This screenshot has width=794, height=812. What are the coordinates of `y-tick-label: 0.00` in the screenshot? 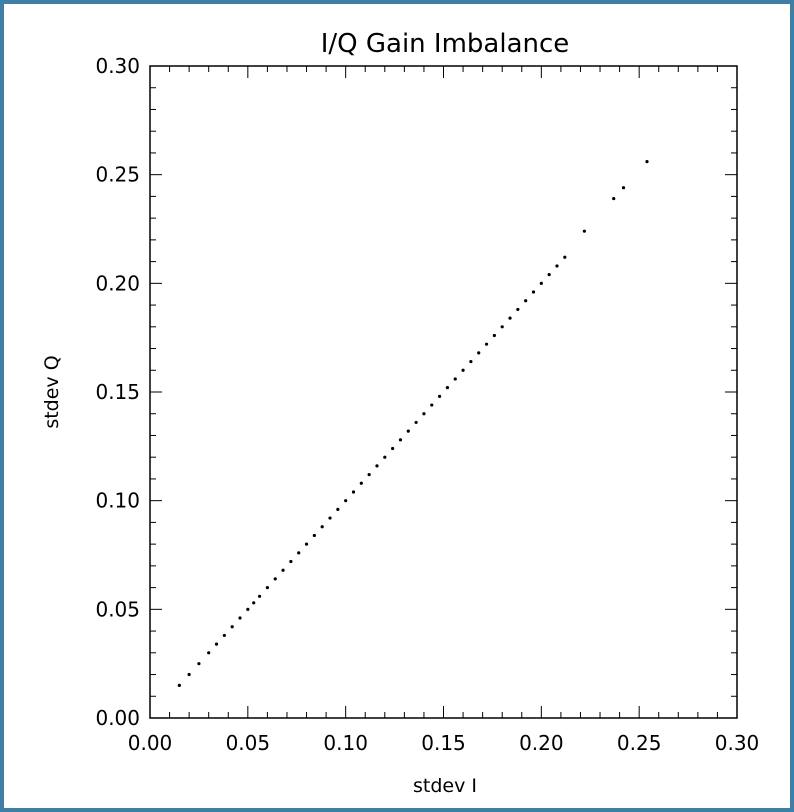 It's located at (117, 718).